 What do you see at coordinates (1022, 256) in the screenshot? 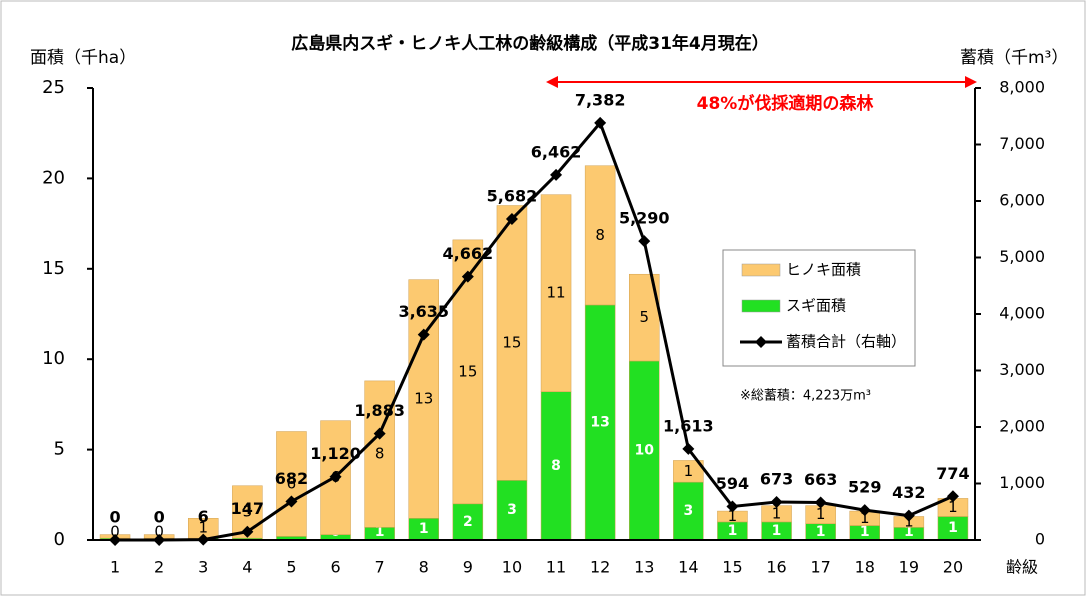
I see `y2-tick-label: 5,000` at bounding box center [1022, 256].